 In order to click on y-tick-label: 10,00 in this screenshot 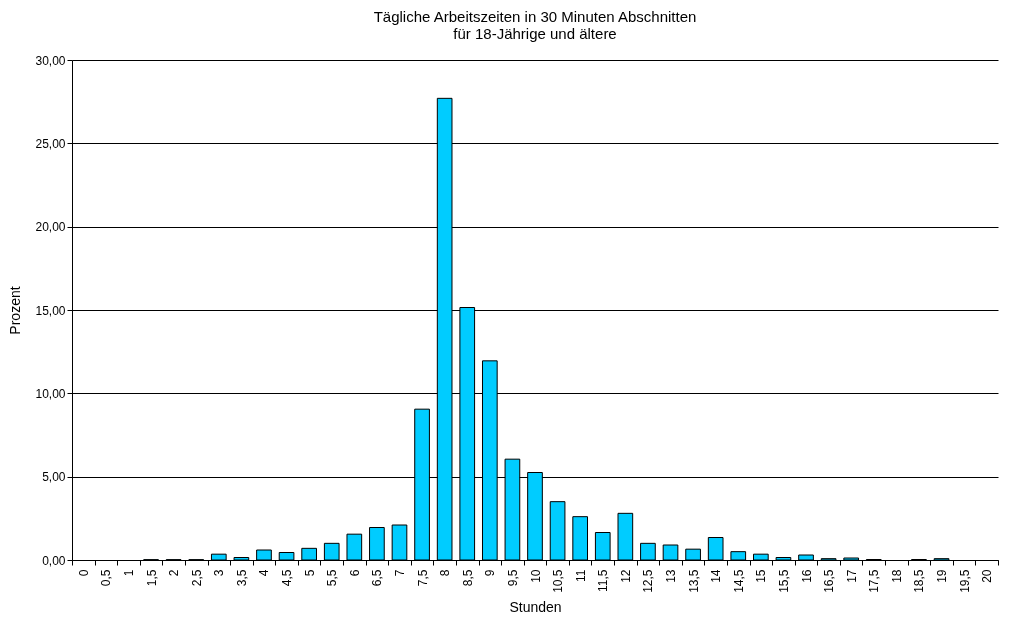, I will do `click(50, 393)`.